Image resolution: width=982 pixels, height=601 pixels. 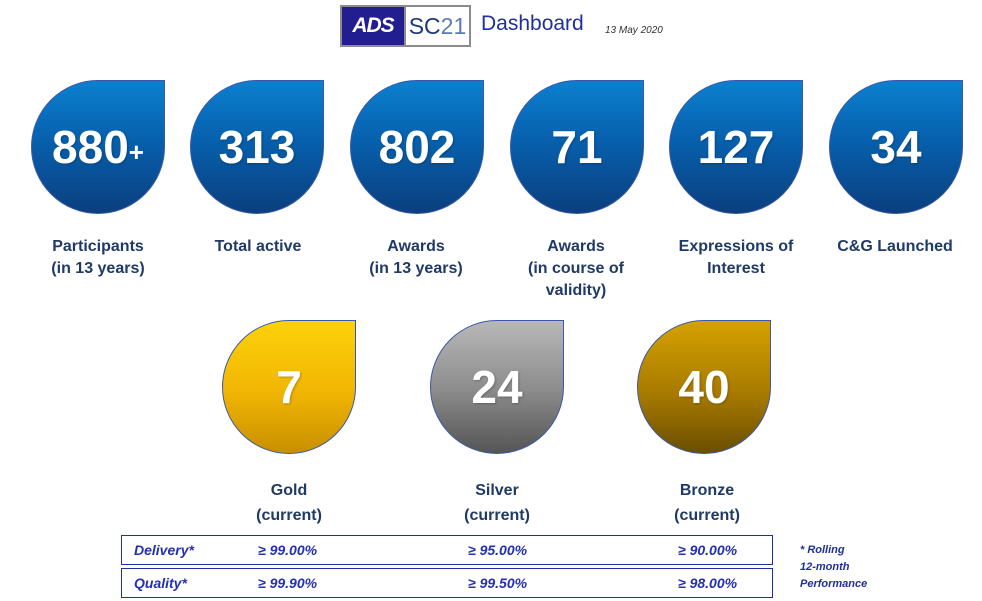 I want to click on label-line: Silver, so click(x=497, y=490).